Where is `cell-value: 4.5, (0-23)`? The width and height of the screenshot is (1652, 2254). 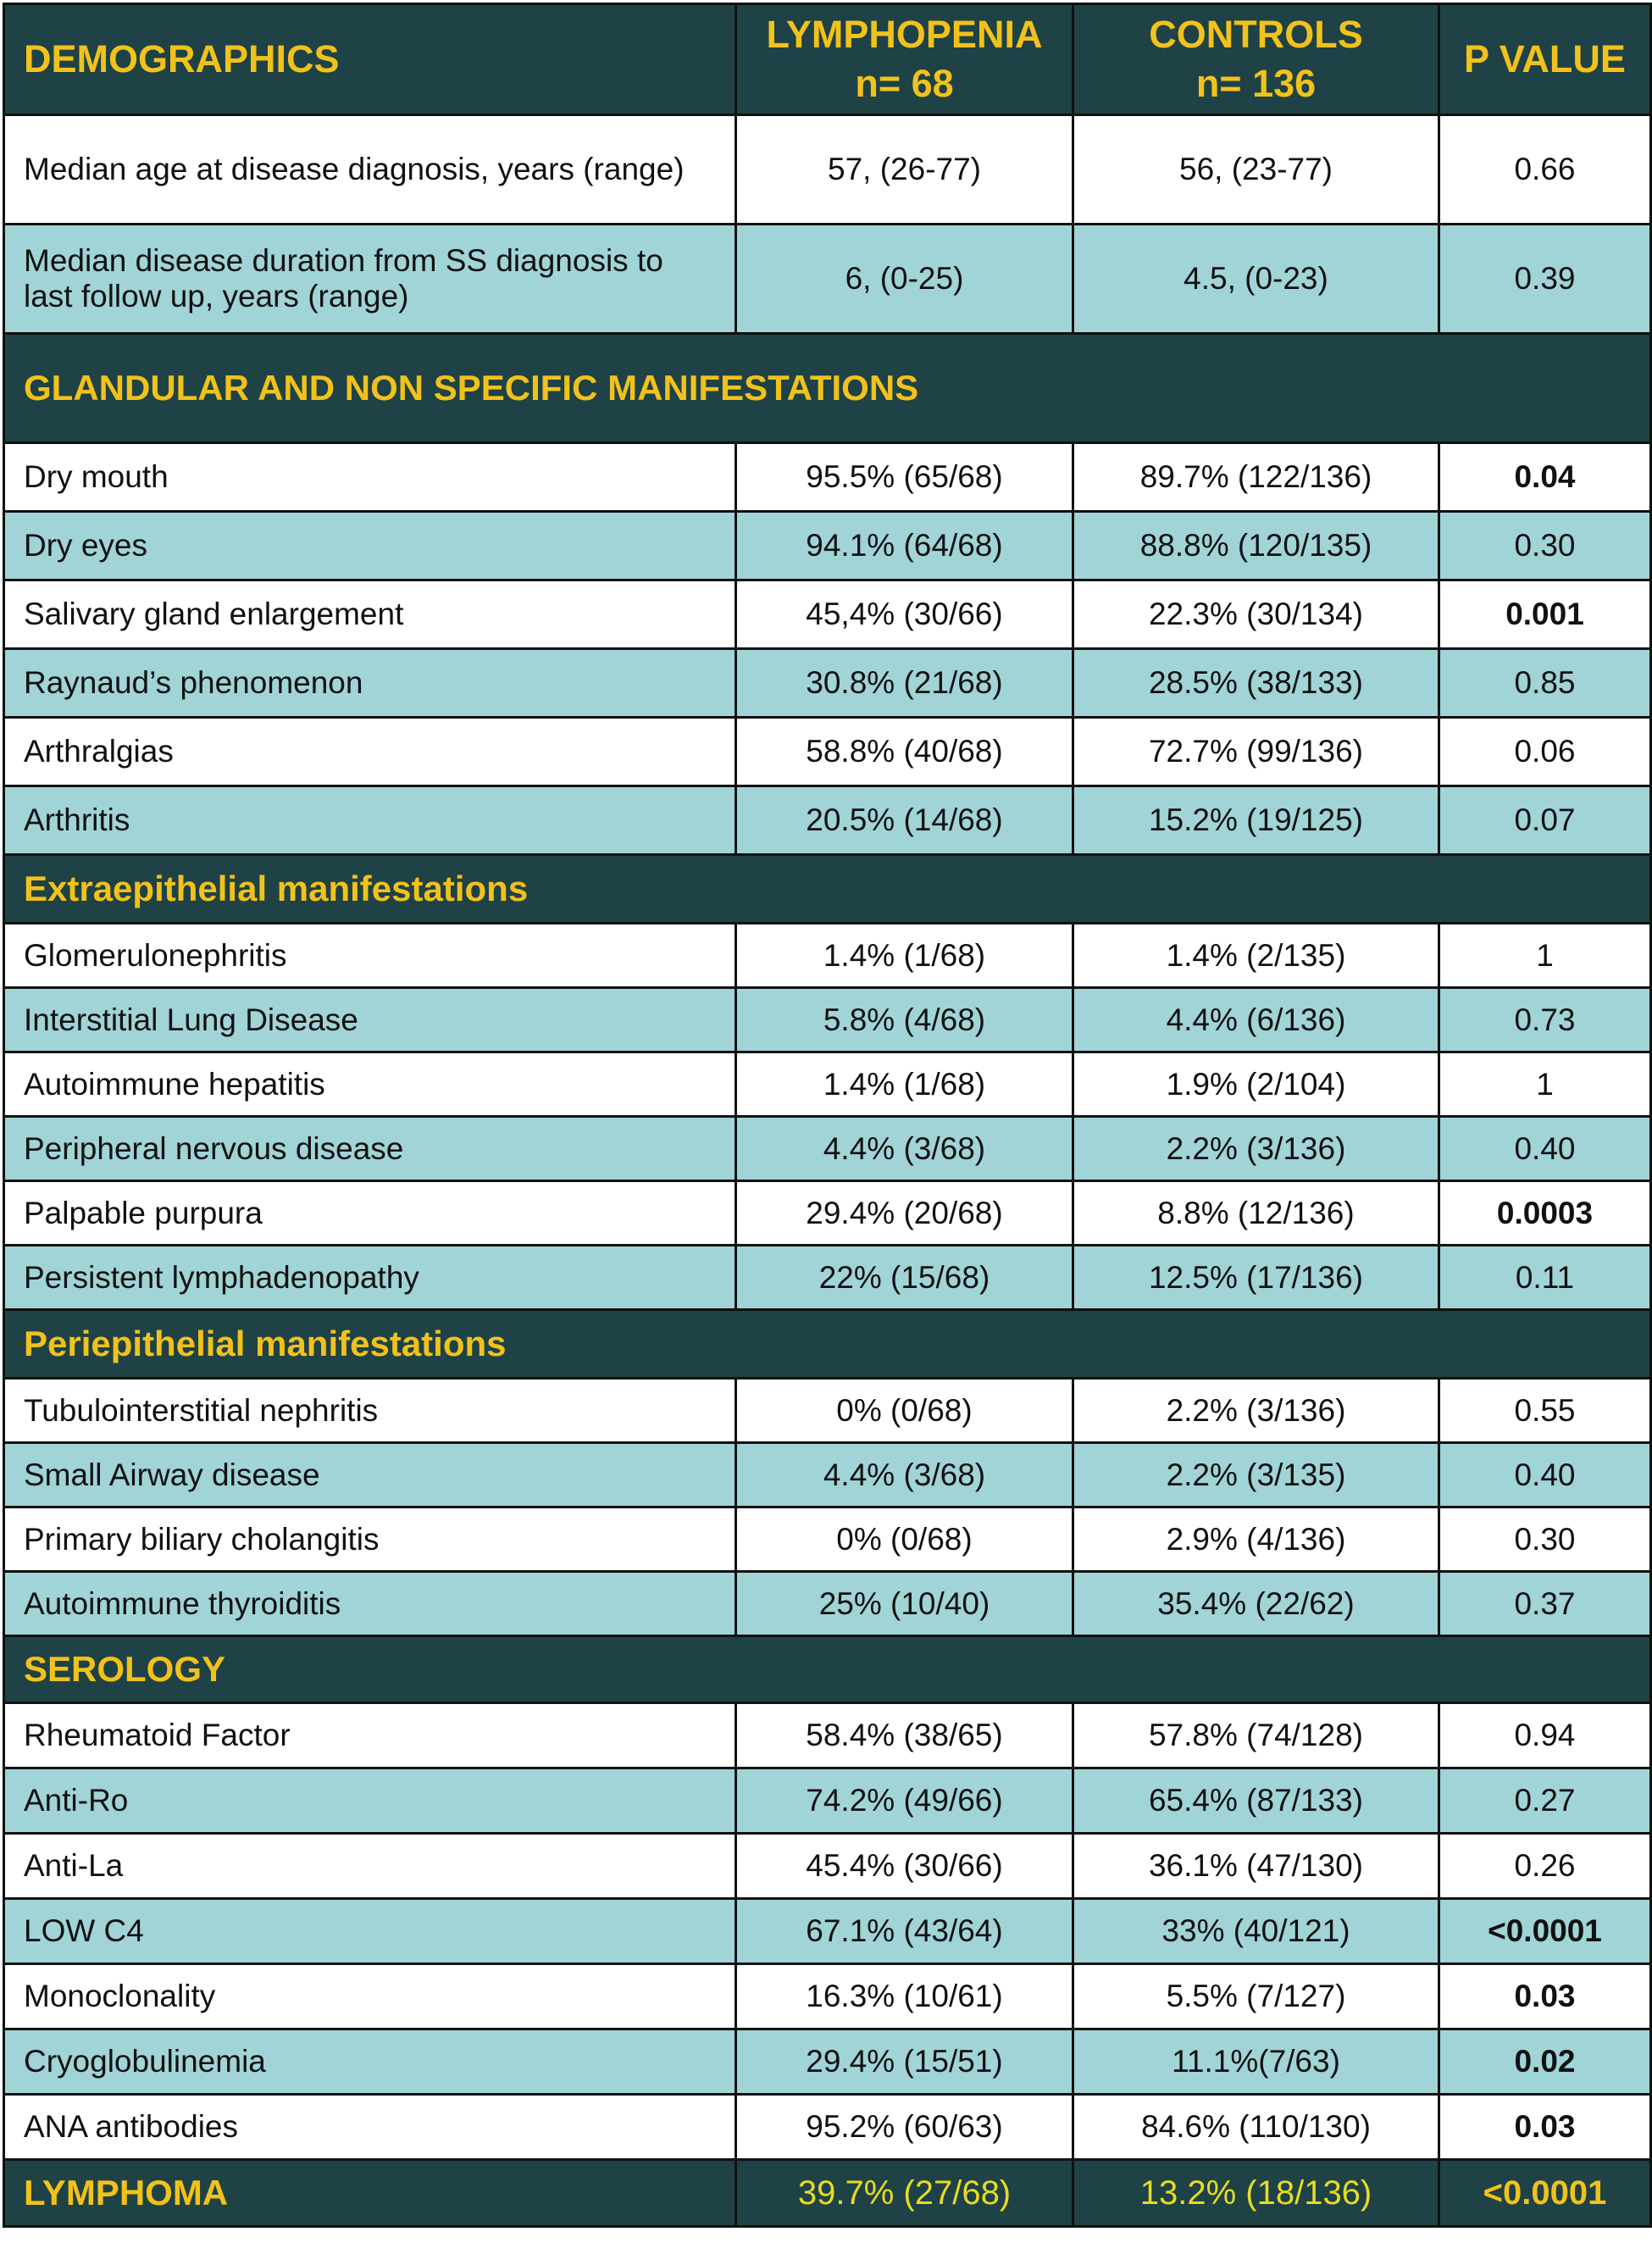
cell-value: 4.5, (0-23) is located at coordinates (1256, 279).